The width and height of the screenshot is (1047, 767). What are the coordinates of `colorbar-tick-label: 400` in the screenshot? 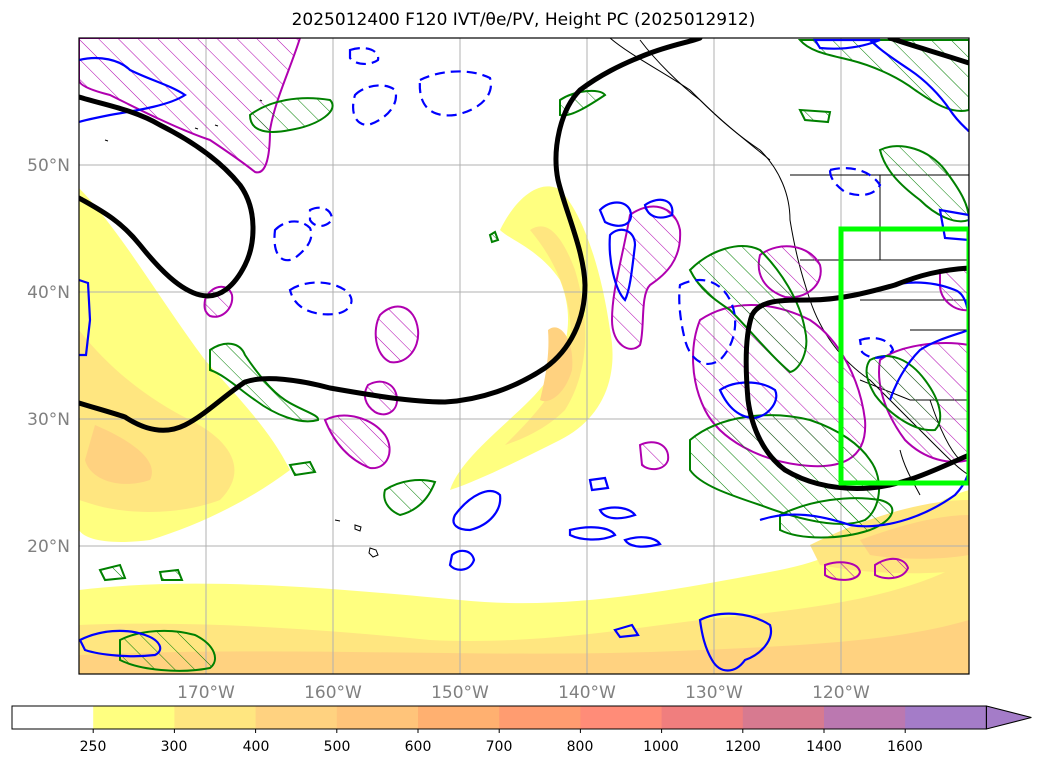 It's located at (256, 747).